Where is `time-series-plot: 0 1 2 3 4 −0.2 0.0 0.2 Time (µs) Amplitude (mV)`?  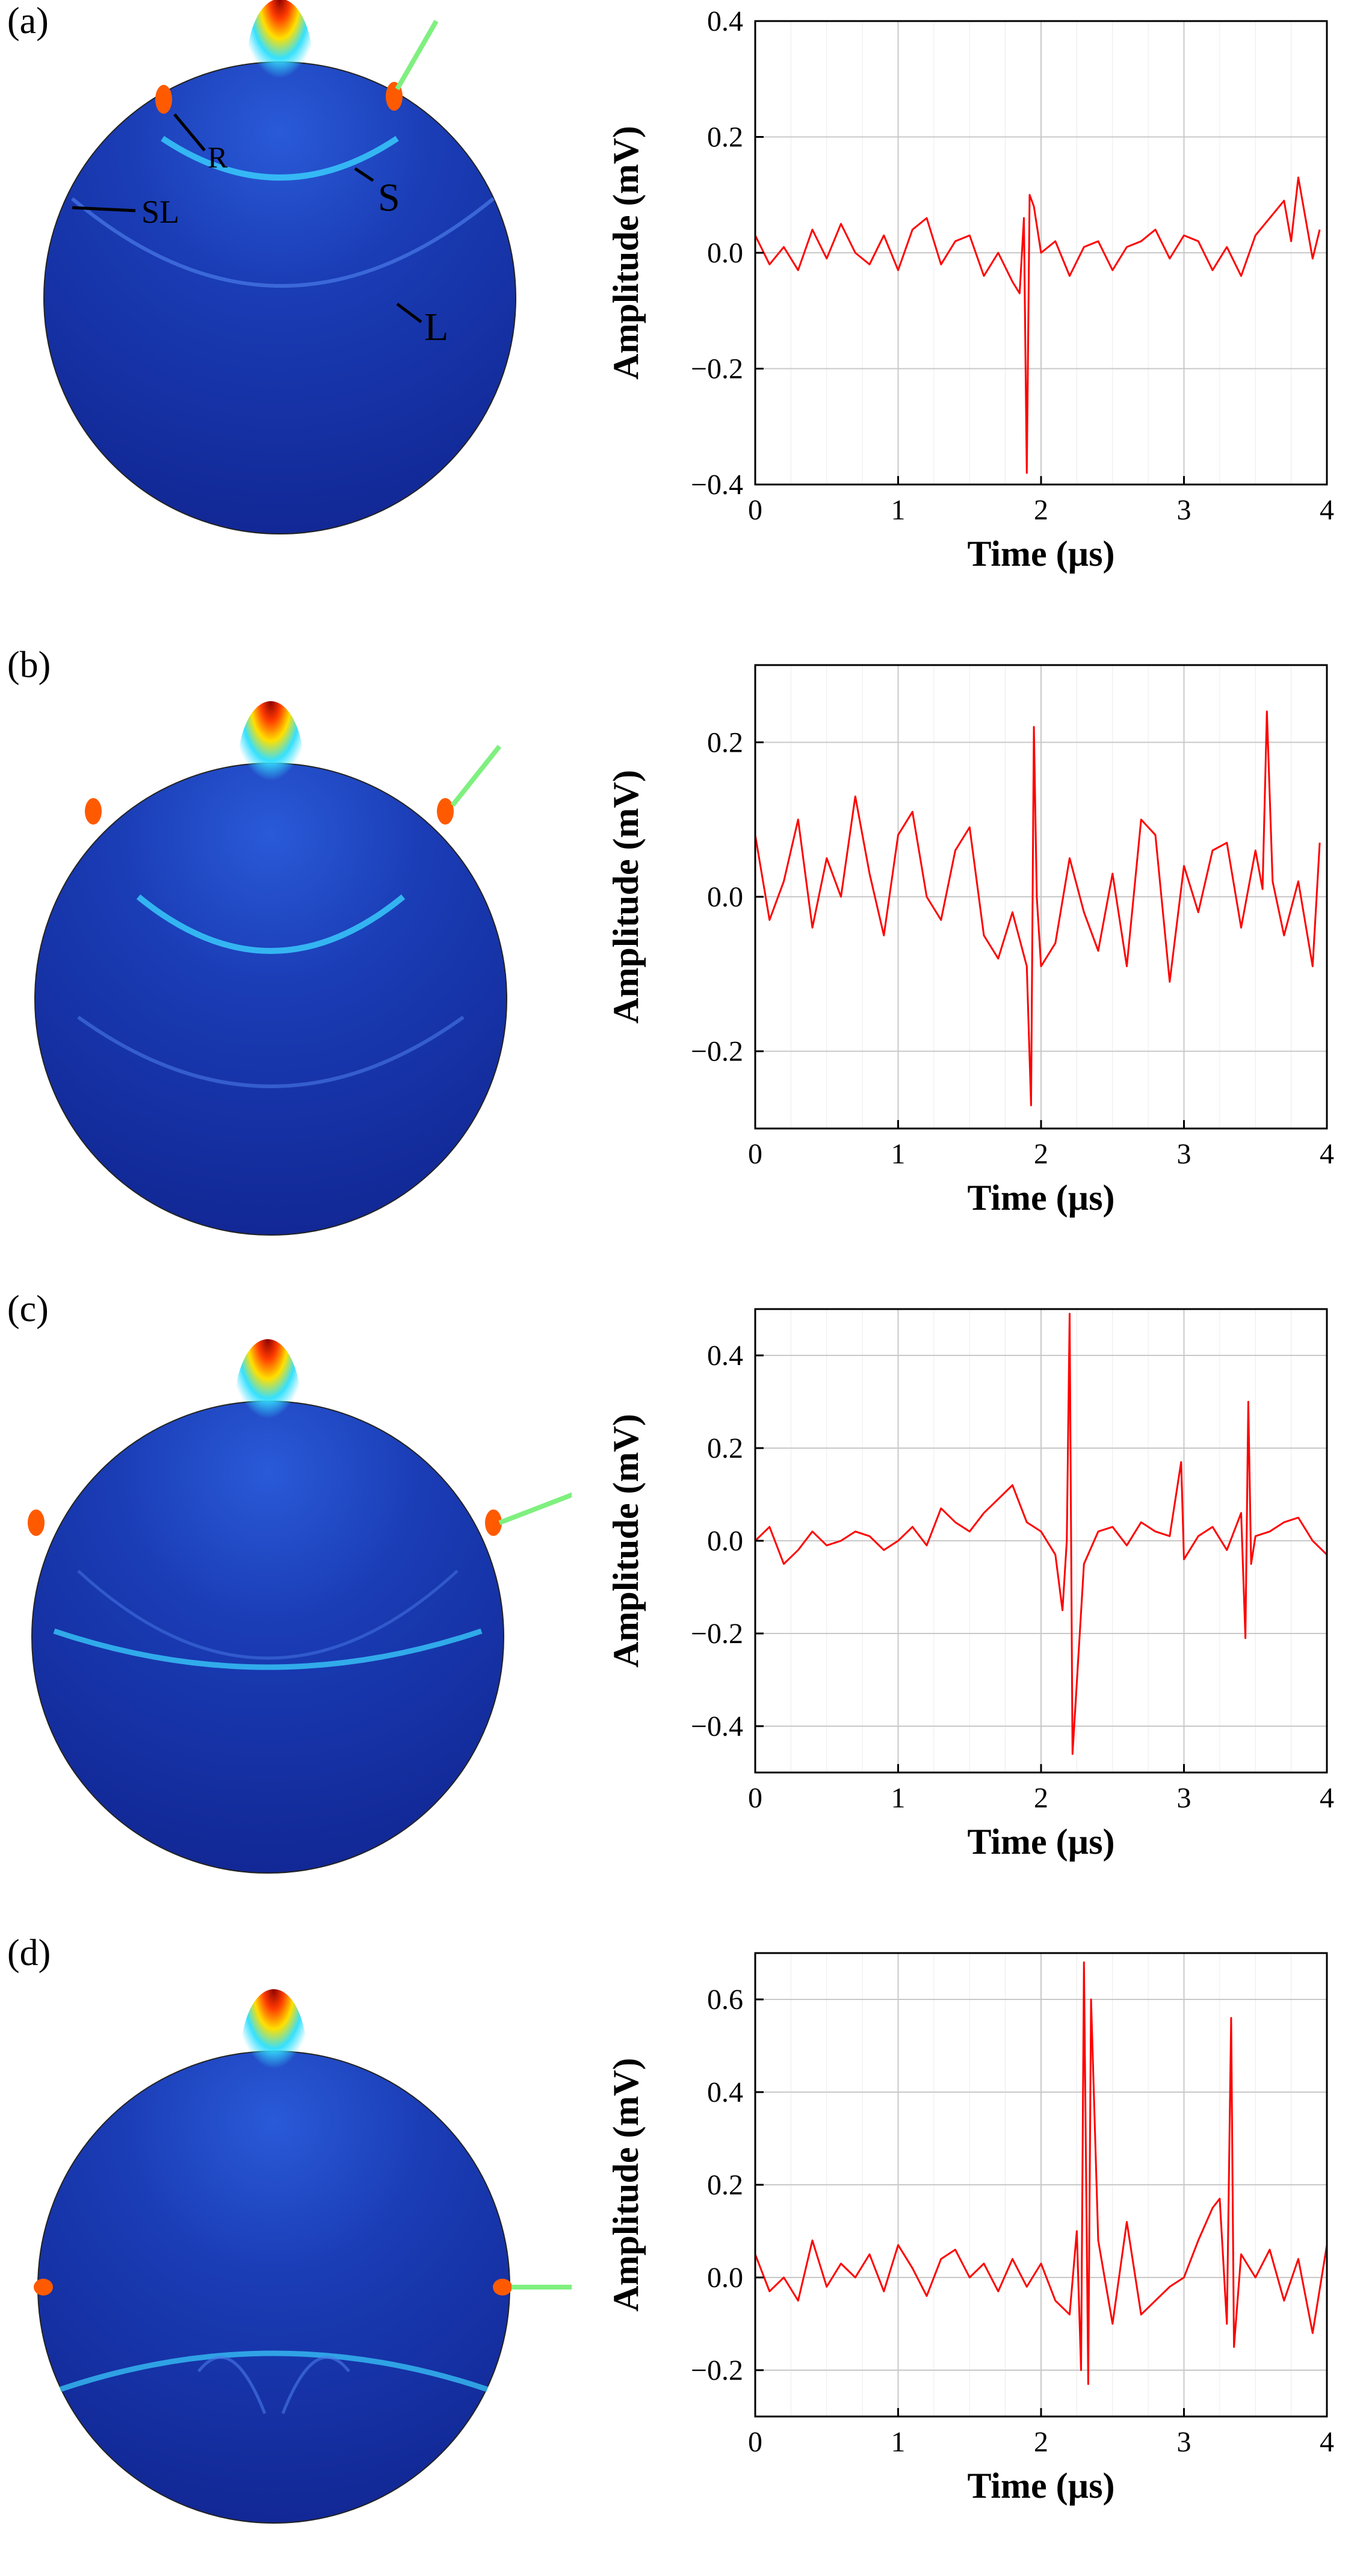
time-series-plot: 0 1 2 3 4 −0.2 0.0 0.2 Time (µs) Amplitude (mV) is located at coordinates (970, 941).